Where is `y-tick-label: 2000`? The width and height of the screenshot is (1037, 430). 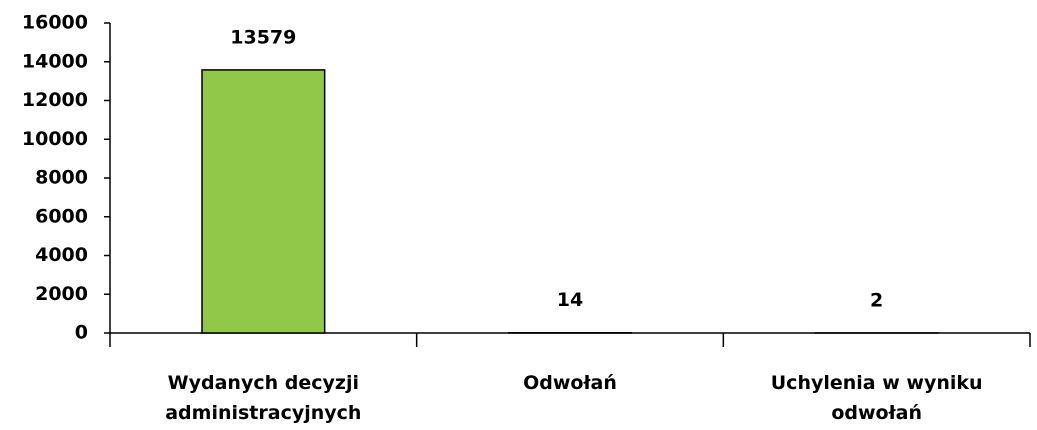 y-tick-label: 2000 is located at coordinates (61, 294).